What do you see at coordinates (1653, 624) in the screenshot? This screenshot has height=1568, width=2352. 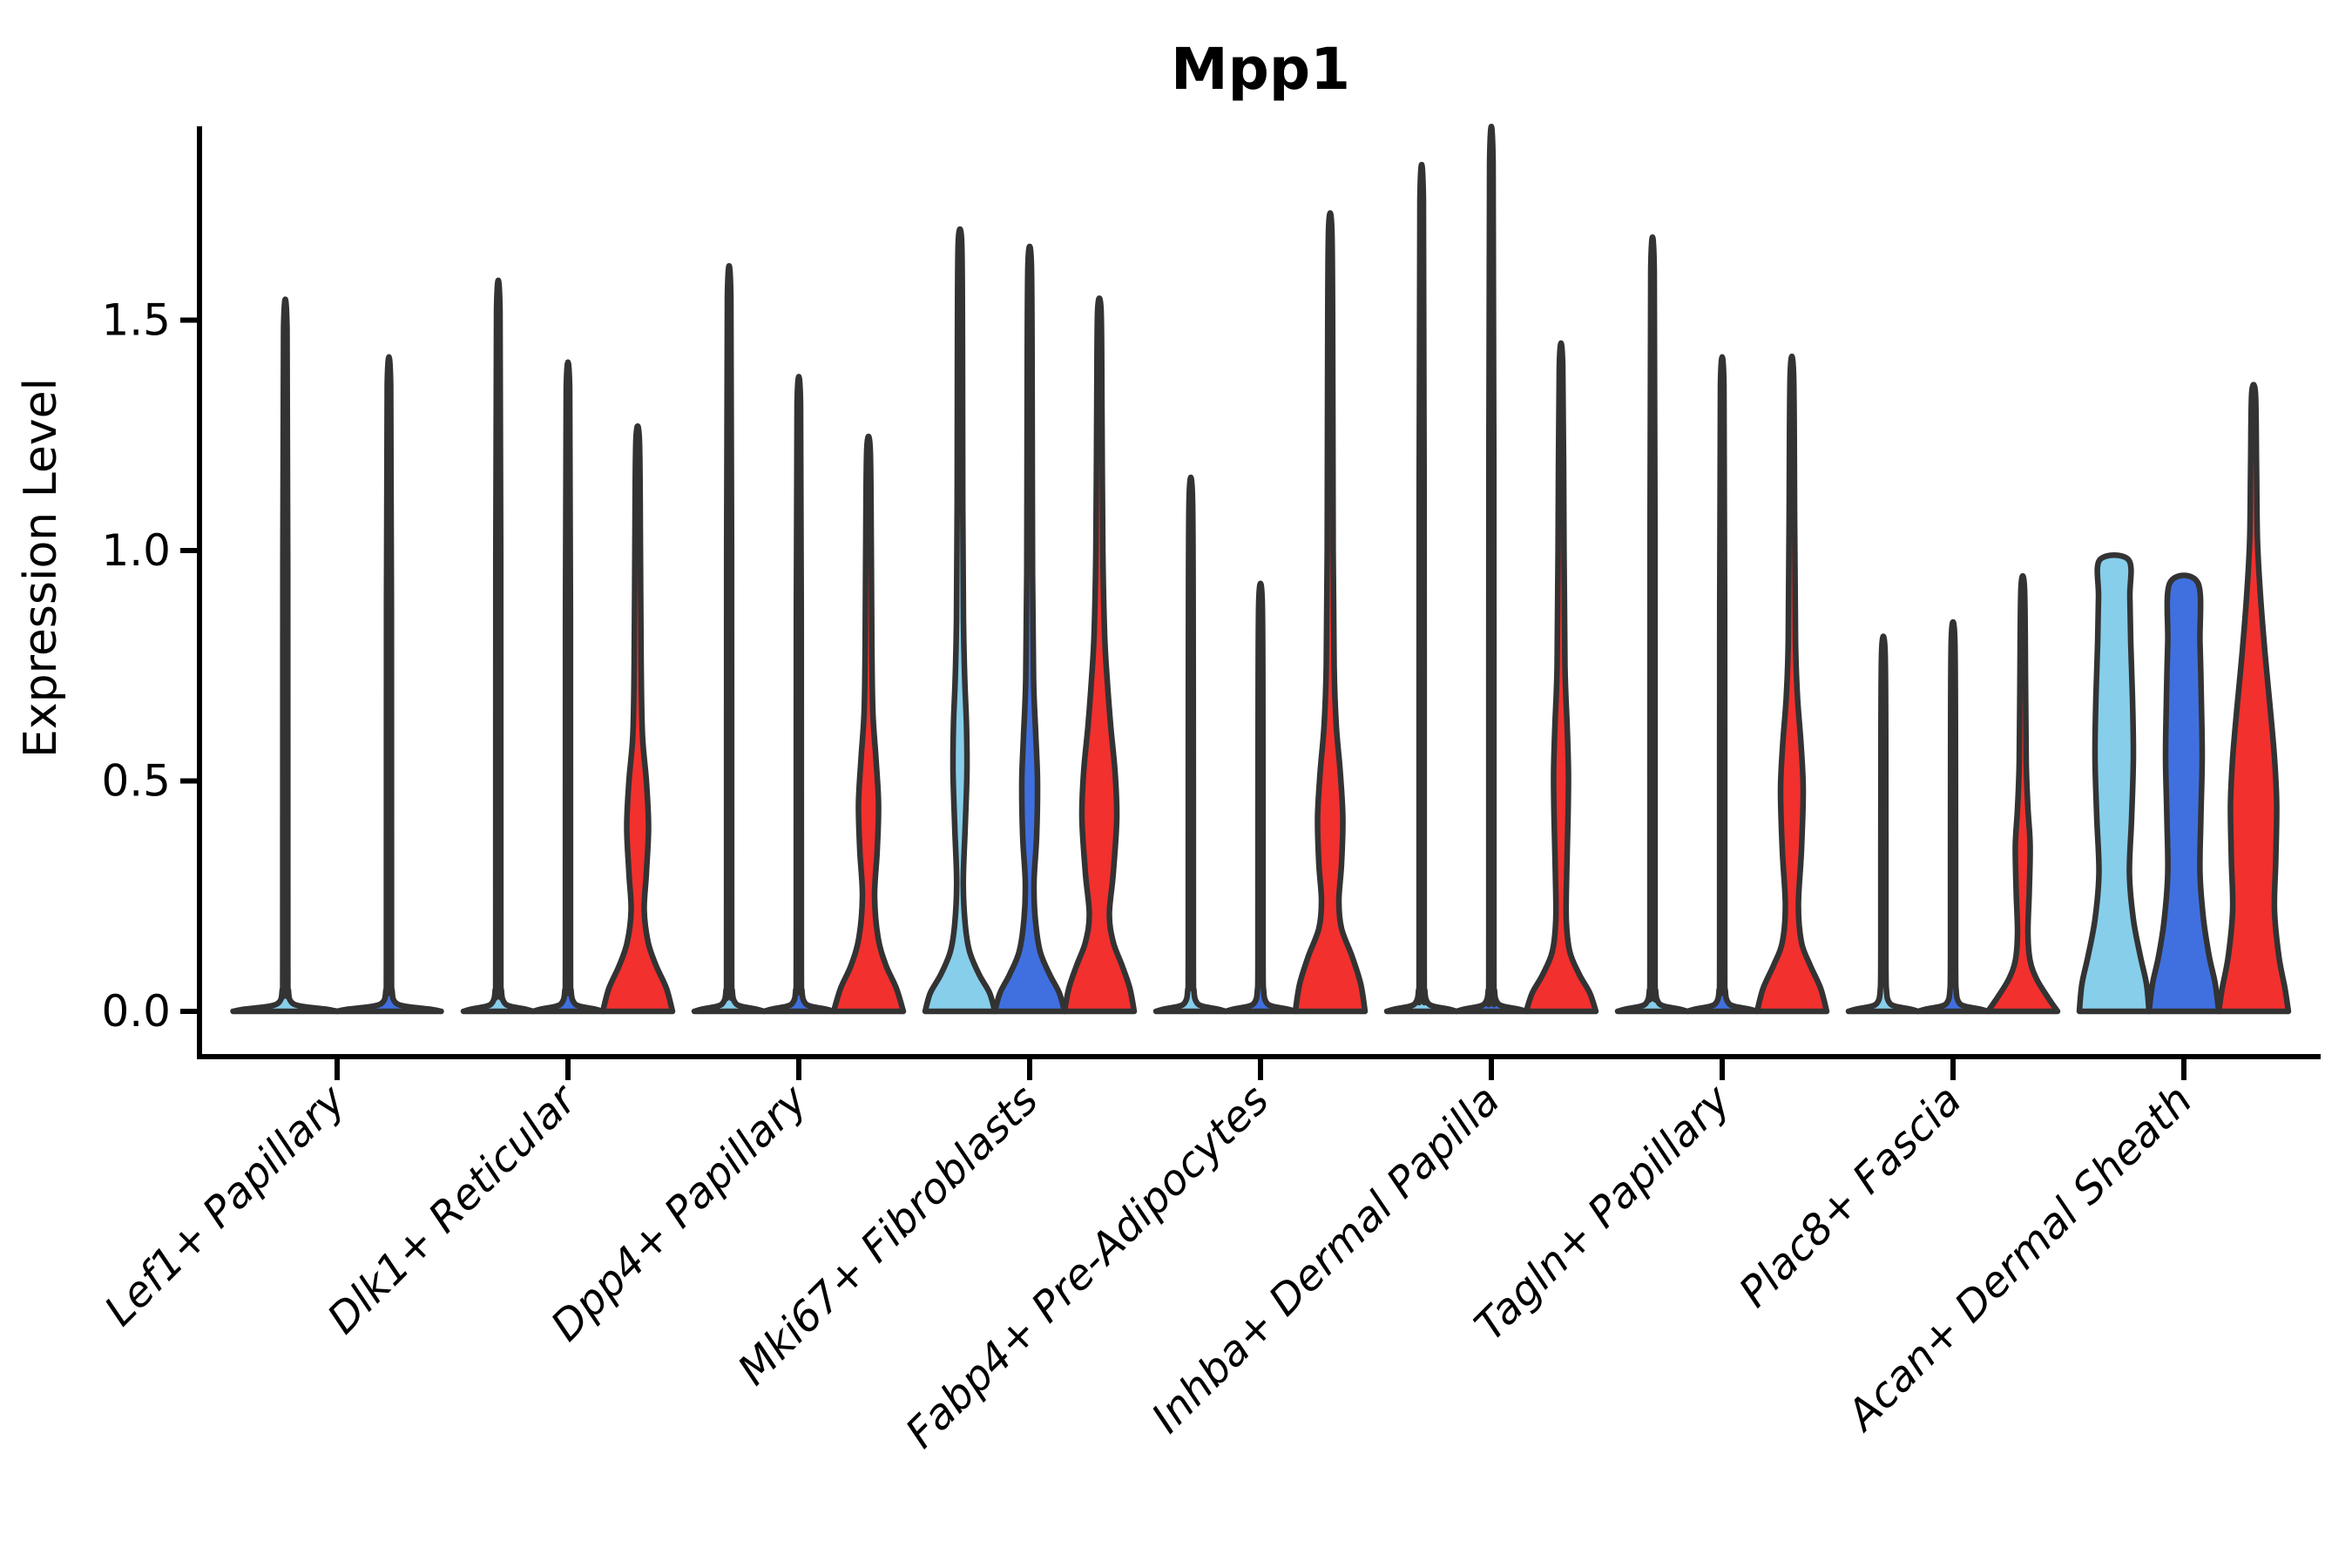 I see `violin-tagln-skyblue` at bounding box center [1653, 624].